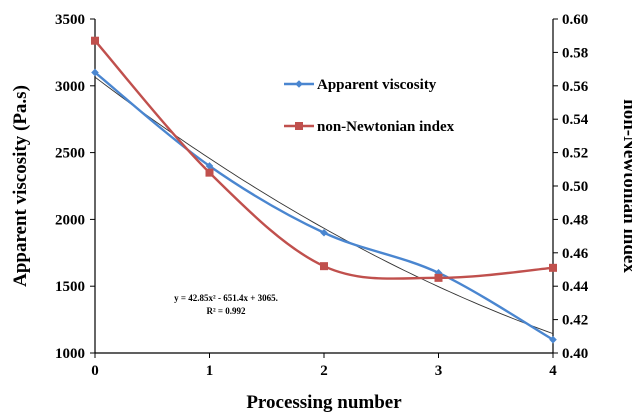 This screenshot has height=417, width=632. Describe the element at coordinates (575, 154) in the screenshot. I see `y-right-tick-label: 0.52` at that location.